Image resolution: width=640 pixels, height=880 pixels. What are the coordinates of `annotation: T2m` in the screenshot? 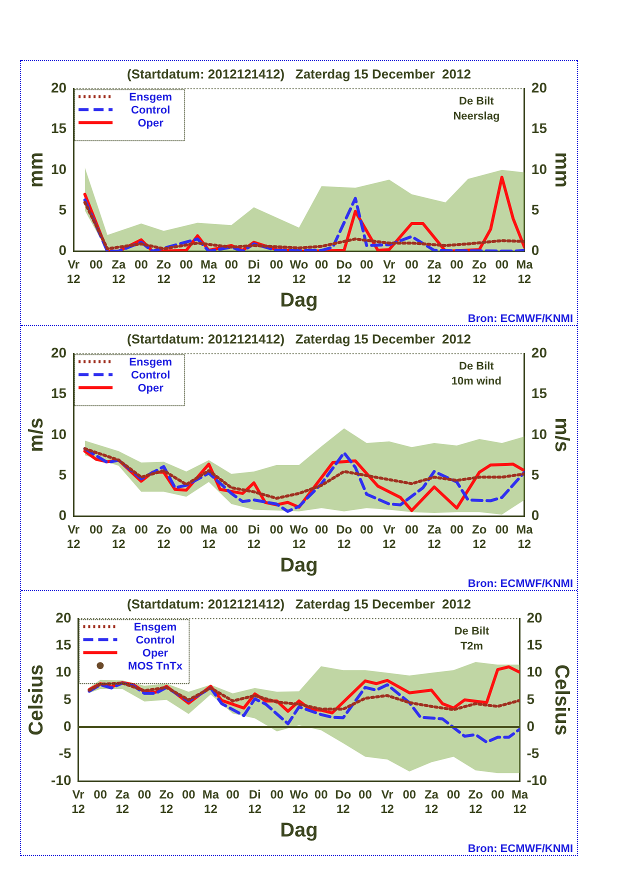 It's located at (472, 646).